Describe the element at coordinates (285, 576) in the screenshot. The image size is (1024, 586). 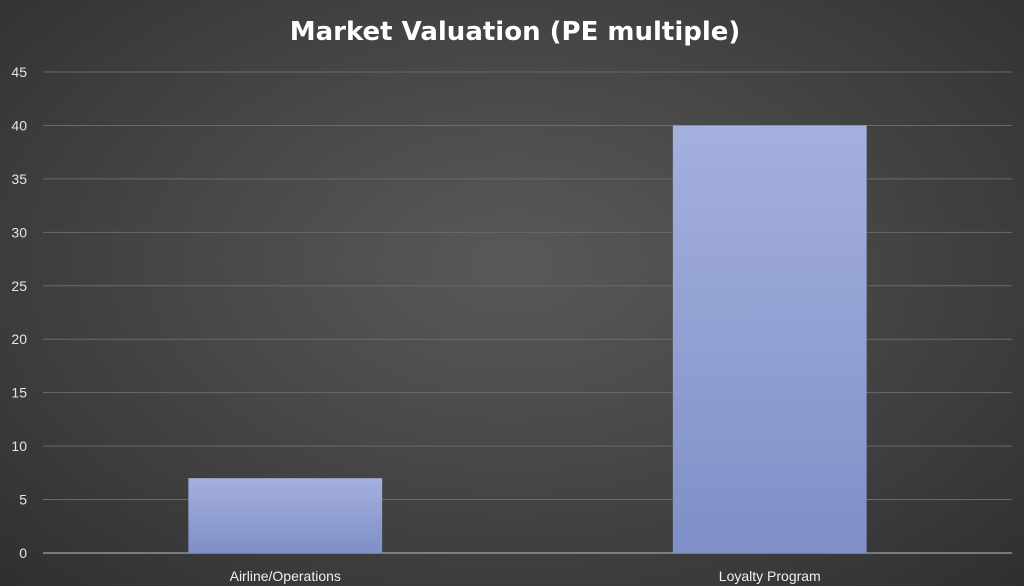
I see `x-category-label: Airline/Operations` at that location.